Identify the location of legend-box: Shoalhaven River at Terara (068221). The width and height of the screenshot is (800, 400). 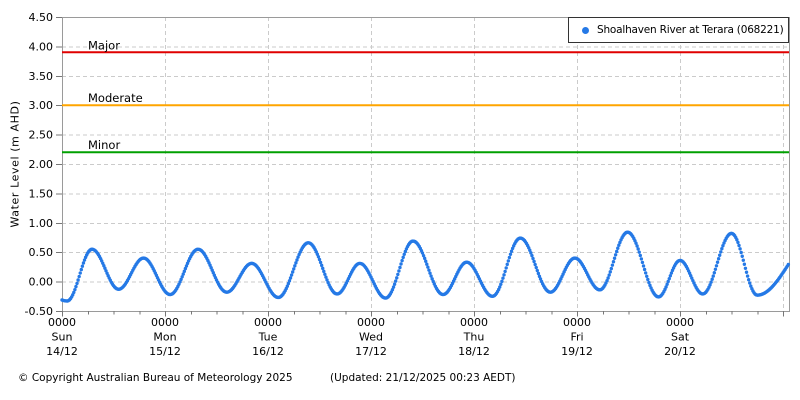
(678, 30).